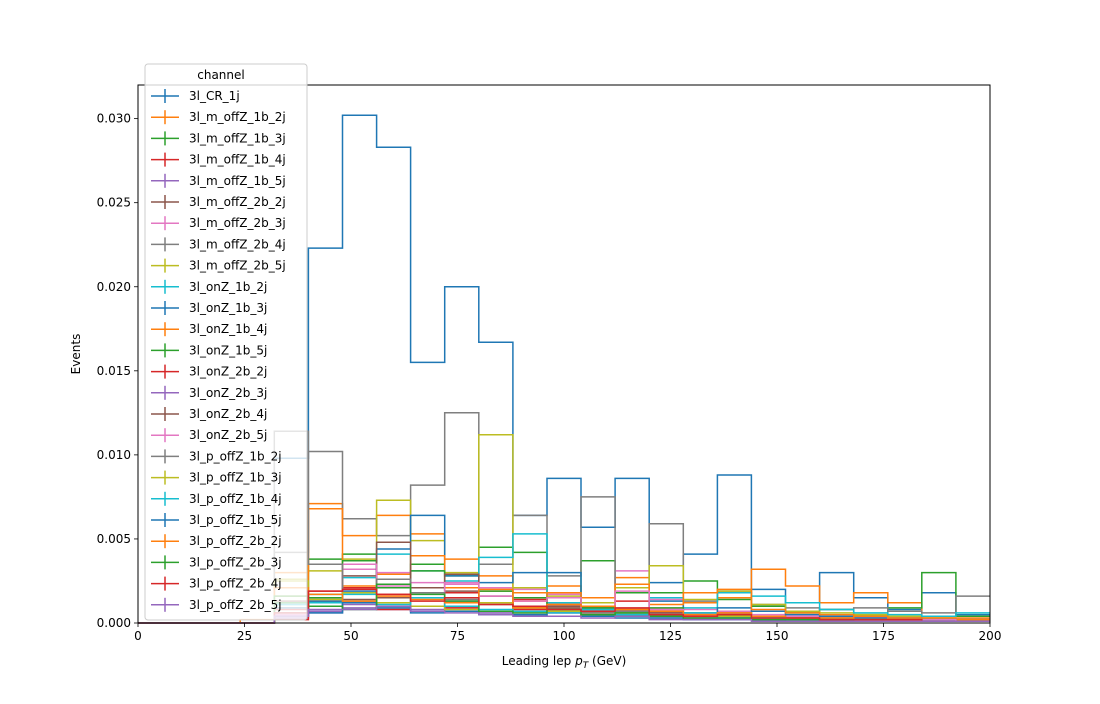 This screenshot has height=704, width=1100. I want to click on legend-label: 3l_m_offZ_1b_3j, so click(237, 138).